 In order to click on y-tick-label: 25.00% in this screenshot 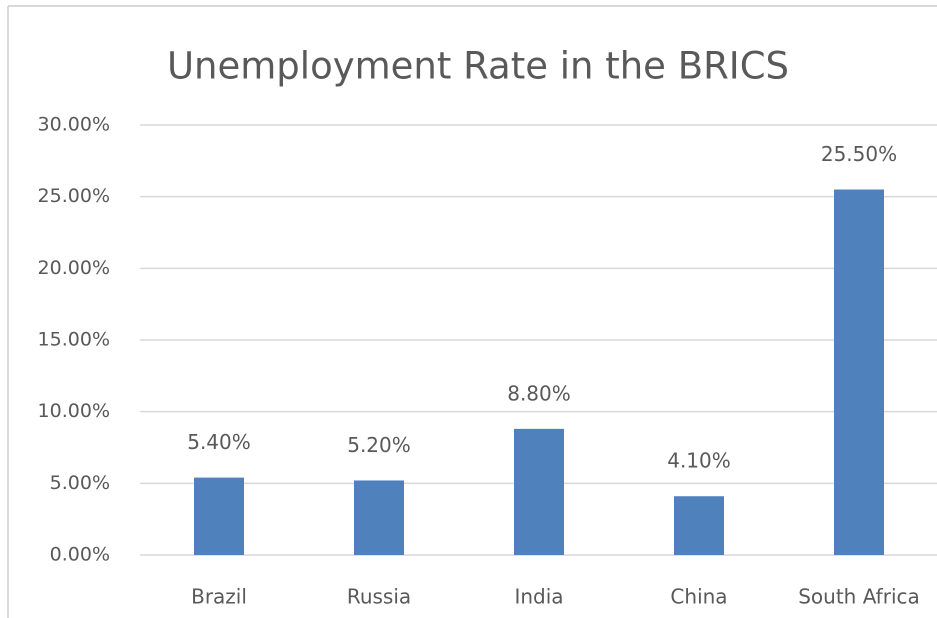, I will do `click(74, 196)`.